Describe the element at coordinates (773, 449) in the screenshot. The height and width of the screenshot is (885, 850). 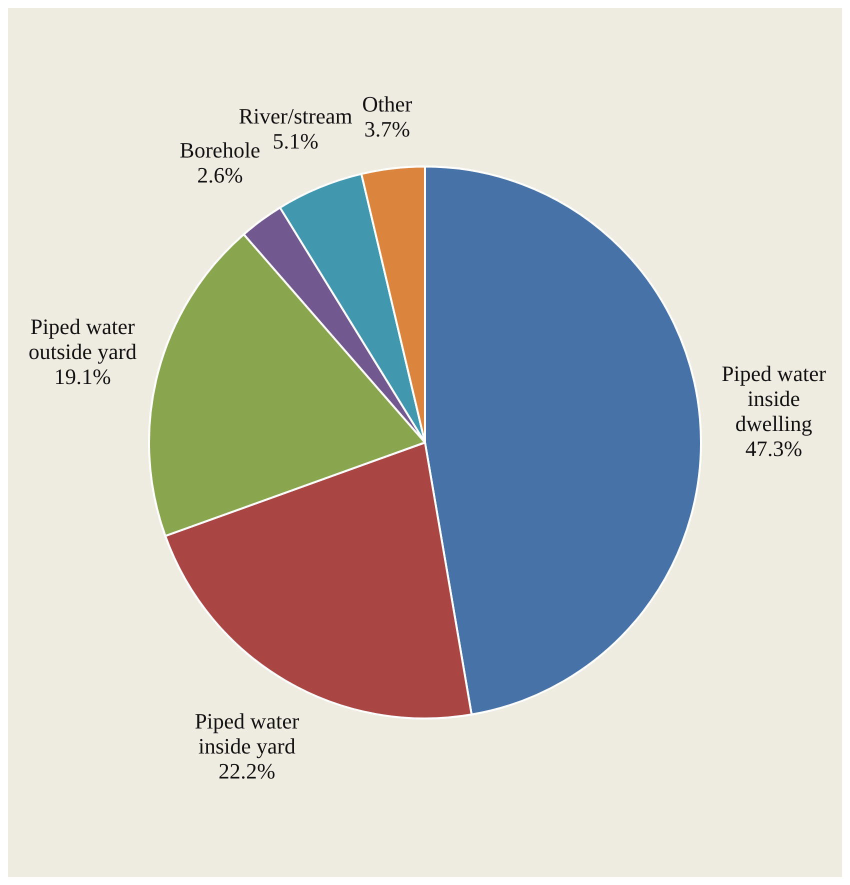
I see `data-label: 47.3%` at that location.